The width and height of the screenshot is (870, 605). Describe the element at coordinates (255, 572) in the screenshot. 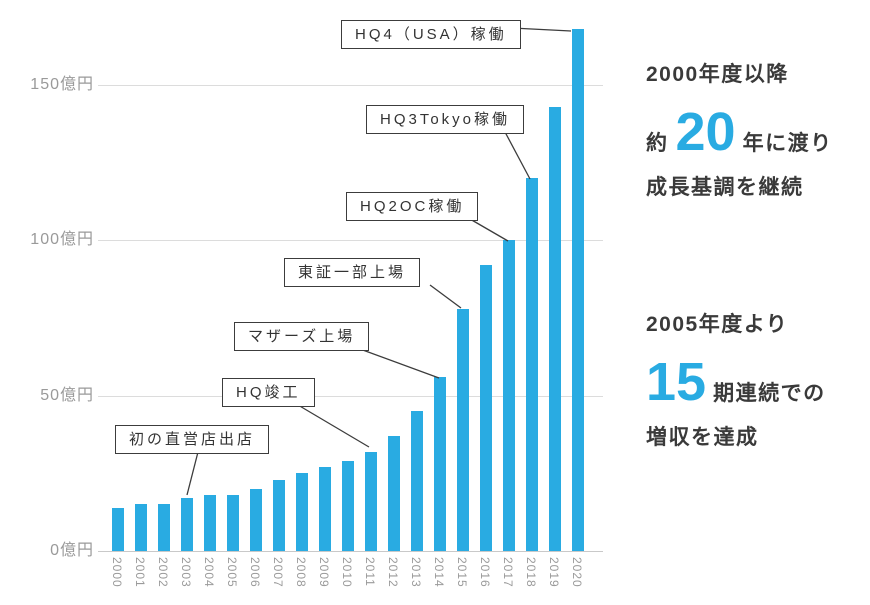

I see `x-axis-label-2006: 2006` at that location.